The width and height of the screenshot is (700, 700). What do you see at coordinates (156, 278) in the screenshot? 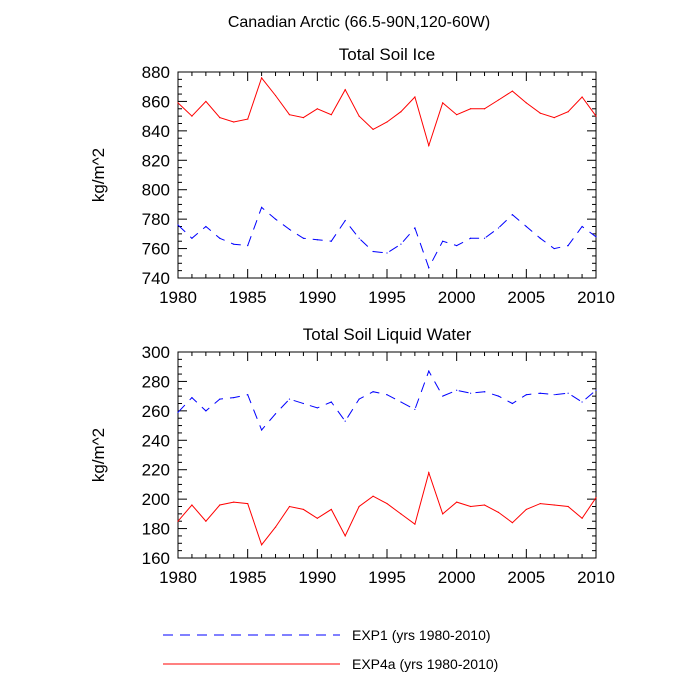
I see `y-tick-label: 740` at bounding box center [156, 278].